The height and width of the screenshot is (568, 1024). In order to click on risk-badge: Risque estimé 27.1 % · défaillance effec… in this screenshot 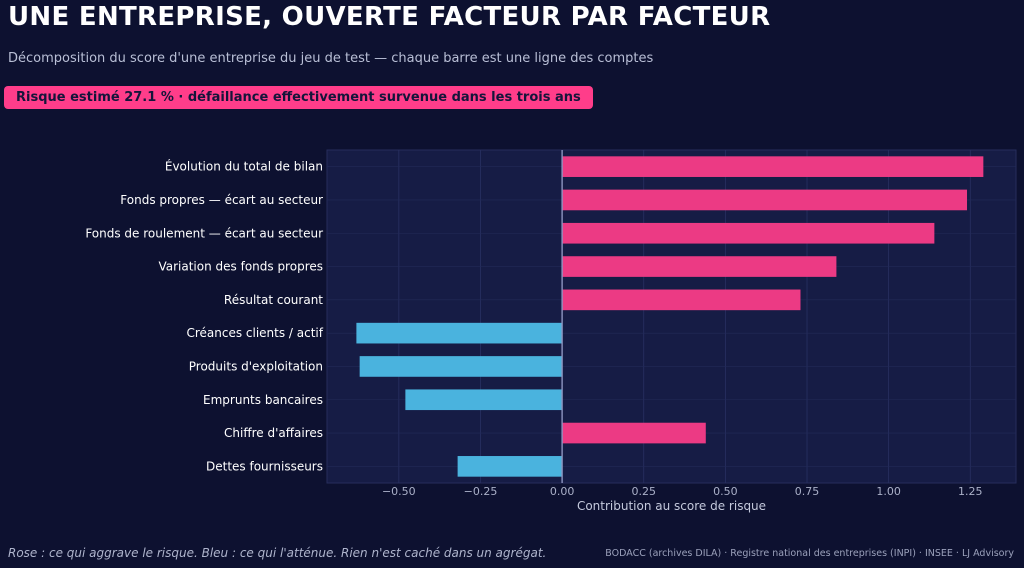, I will do `click(298, 97)`.